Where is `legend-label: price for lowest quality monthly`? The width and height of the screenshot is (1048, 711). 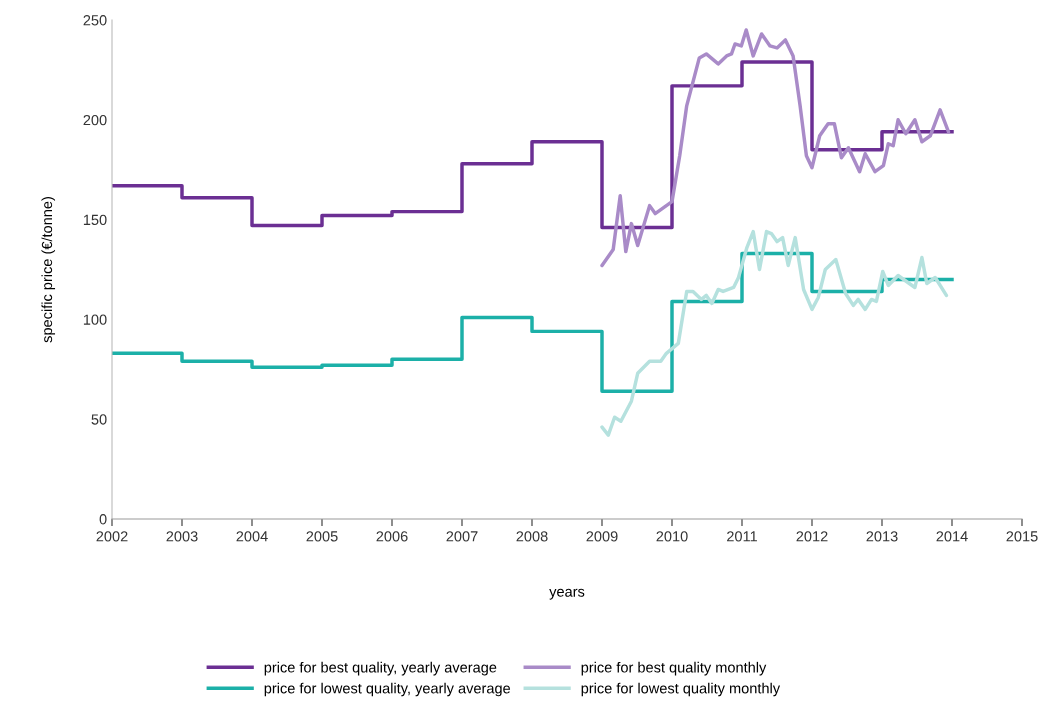 legend-label: price for lowest quality monthly is located at coordinates (681, 689).